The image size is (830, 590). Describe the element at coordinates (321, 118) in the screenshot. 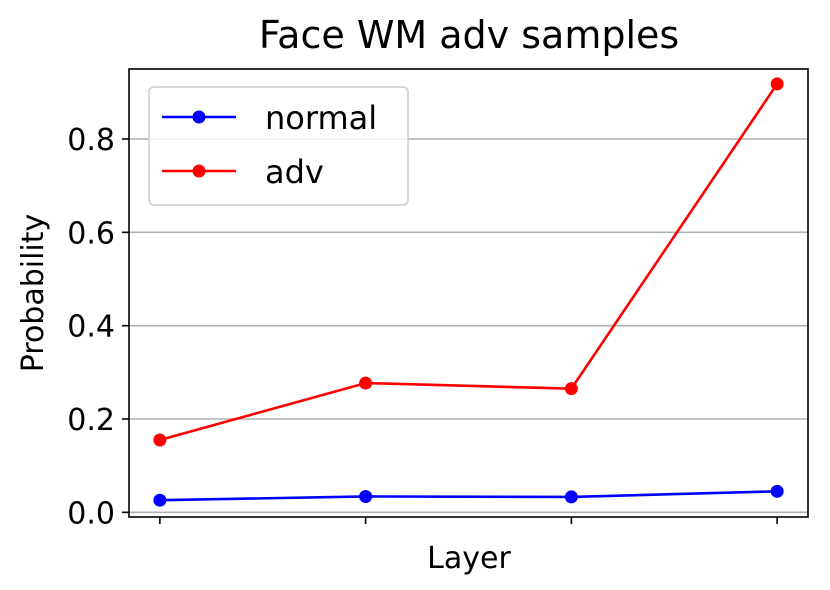

I see `legend-label-normal: normal` at that location.